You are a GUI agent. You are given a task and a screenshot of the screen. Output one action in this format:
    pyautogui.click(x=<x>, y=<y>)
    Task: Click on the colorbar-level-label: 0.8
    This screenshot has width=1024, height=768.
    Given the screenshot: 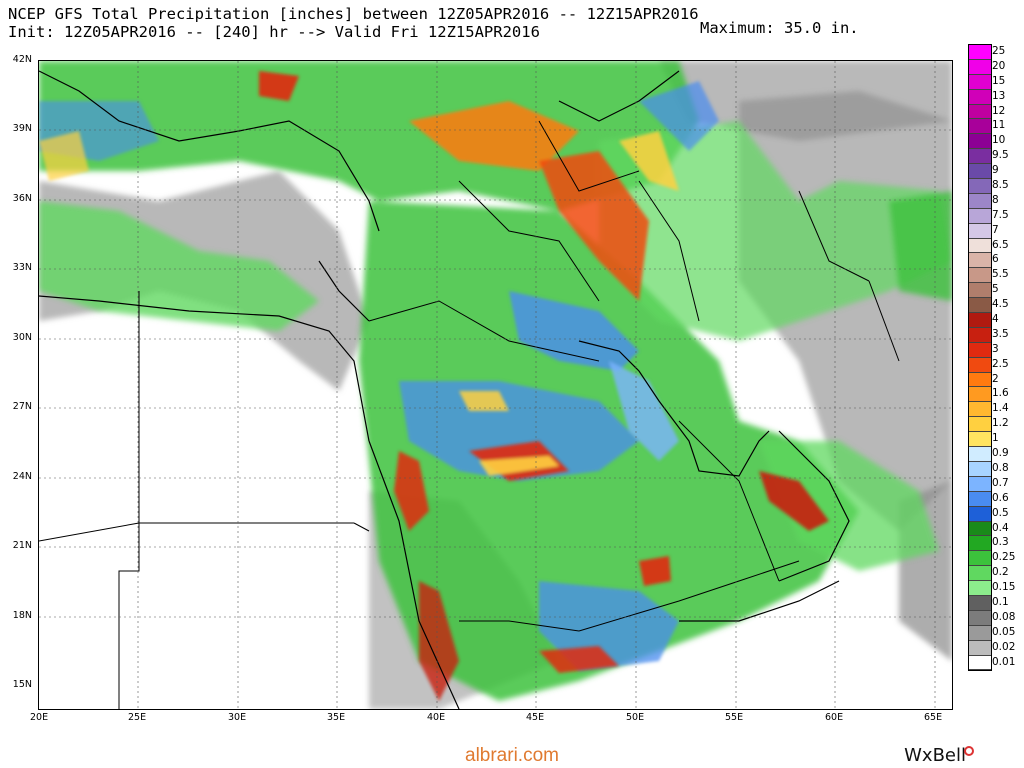 What is the action you would take?
    pyautogui.click(x=1000, y=467)
    